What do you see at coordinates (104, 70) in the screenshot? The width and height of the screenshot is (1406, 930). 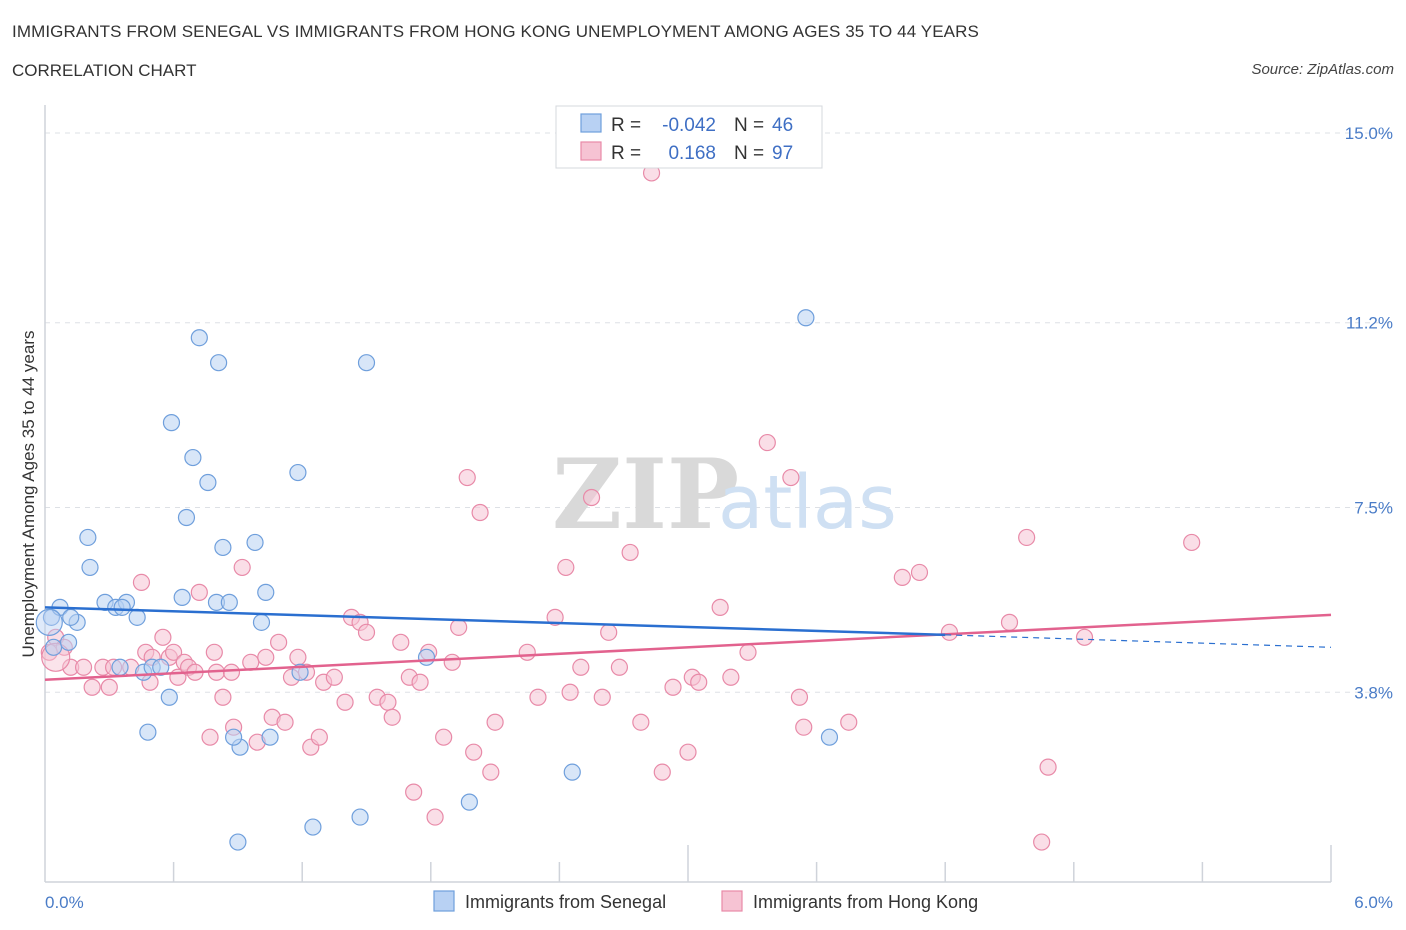 I see `chart-subtitle: CORRELATION CHART` at bounding box center [104, 70].